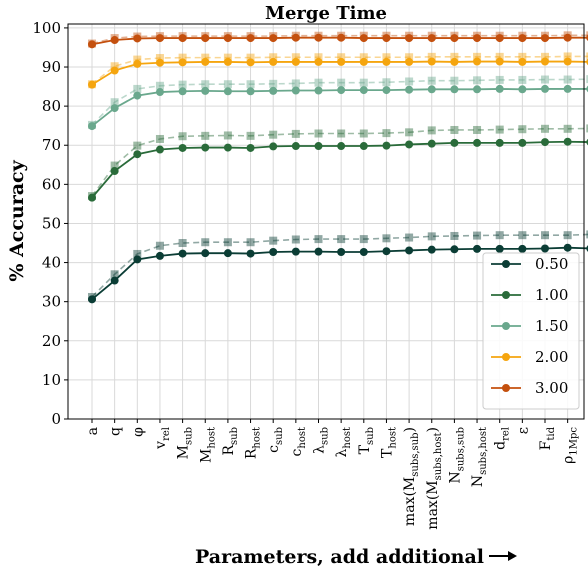 The image size is (588, 572). Describe the element at coordinates (551, 357) in the screenshot. I see `legend-label: 2.00` at that location.